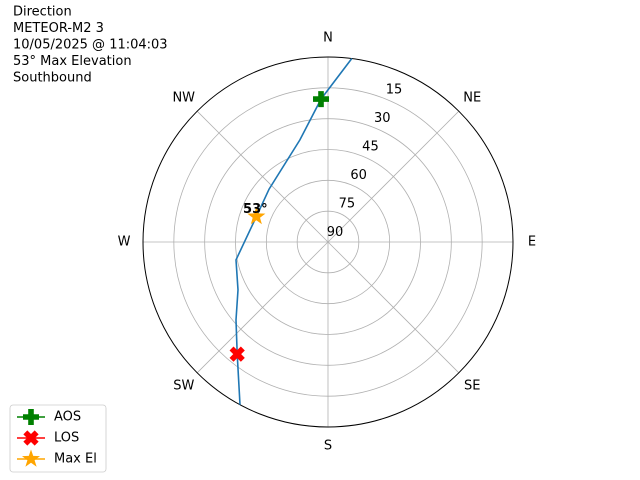  I want to click on radial-tick-label: 30, so click(382, 118).